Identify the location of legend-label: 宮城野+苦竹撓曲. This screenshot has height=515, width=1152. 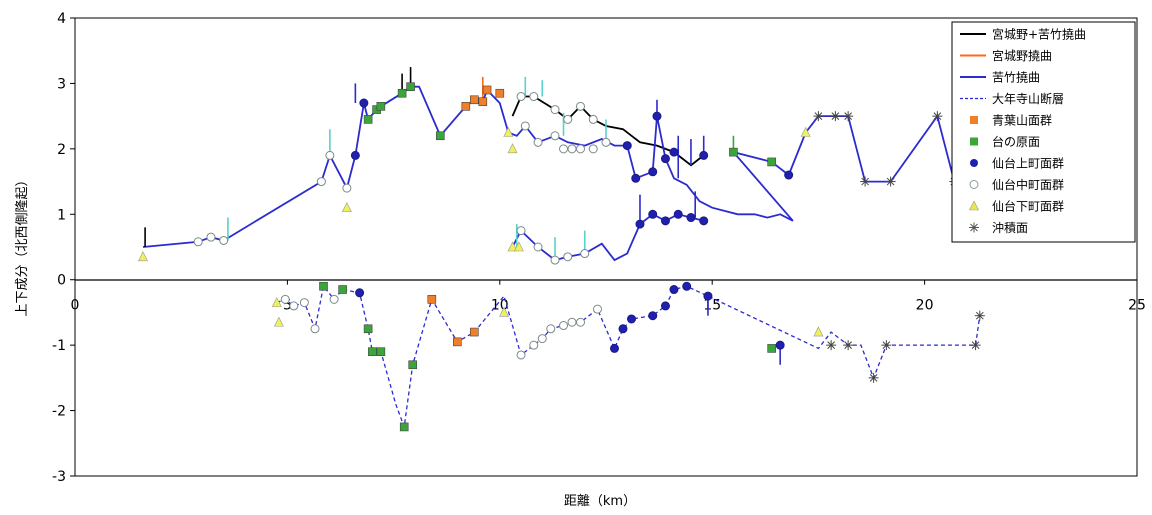
(1039, 34).